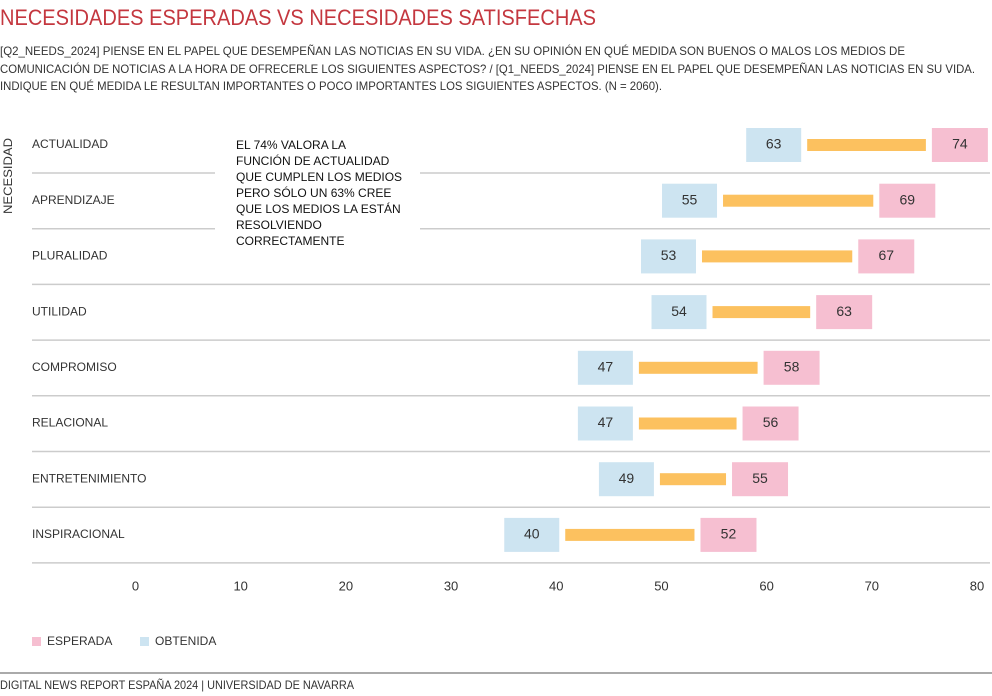 The image size is (992, 696). I want to click on legend-label: OBTENIDA, so click(185, 641).